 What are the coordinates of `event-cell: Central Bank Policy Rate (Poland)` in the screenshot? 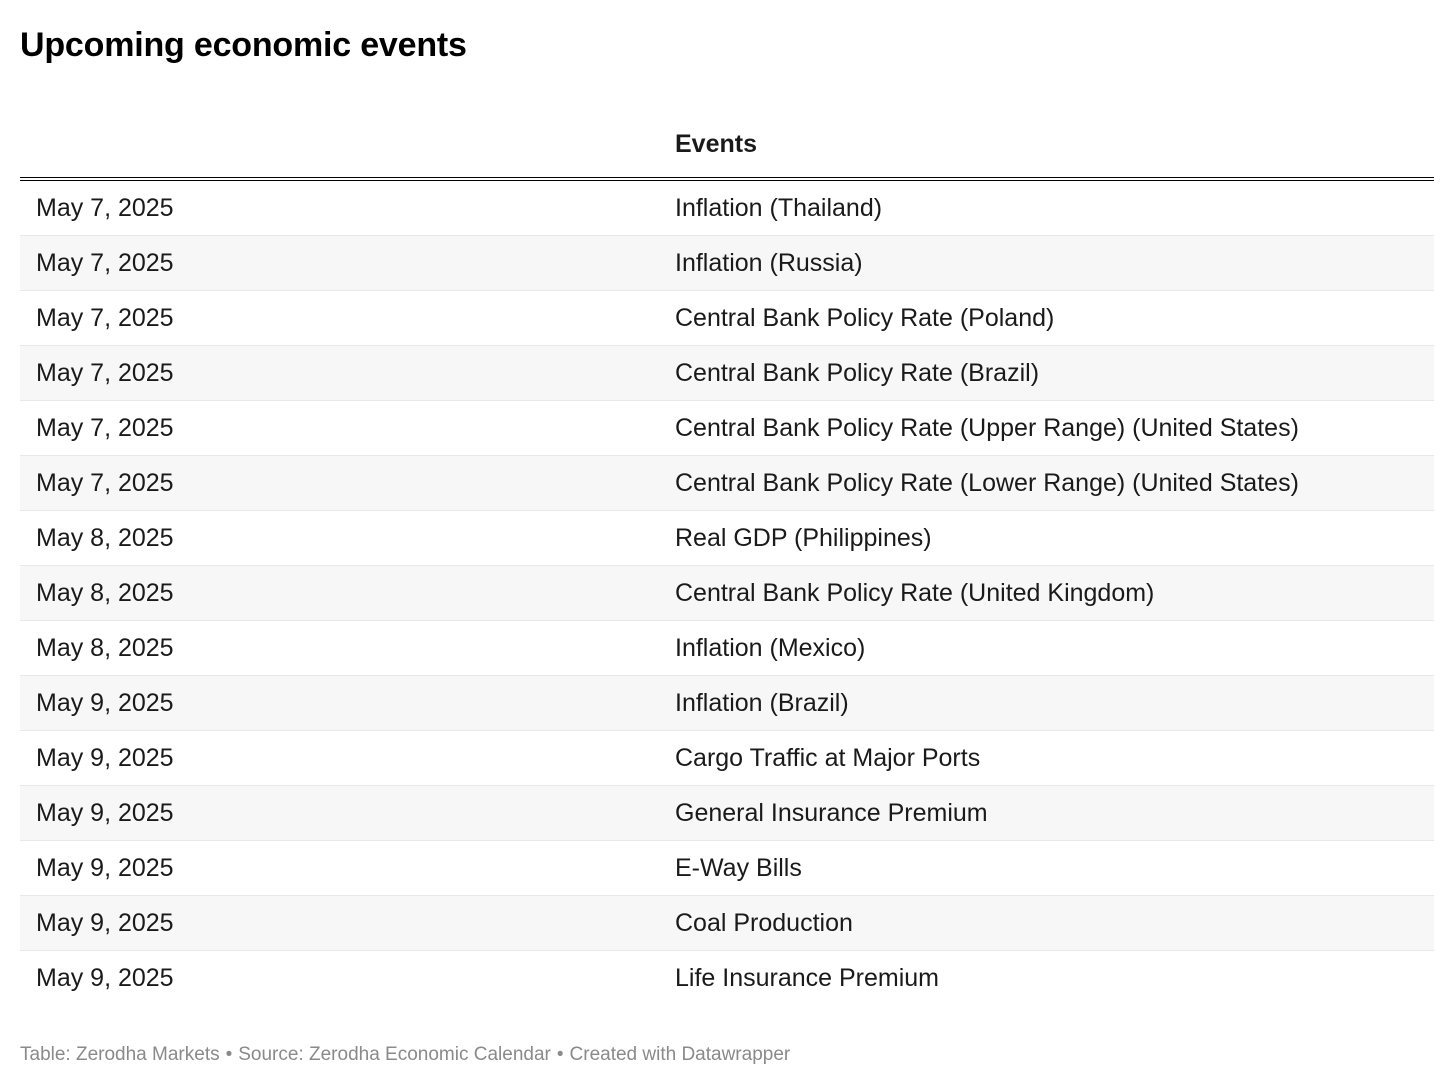 It's located at (865, 318).